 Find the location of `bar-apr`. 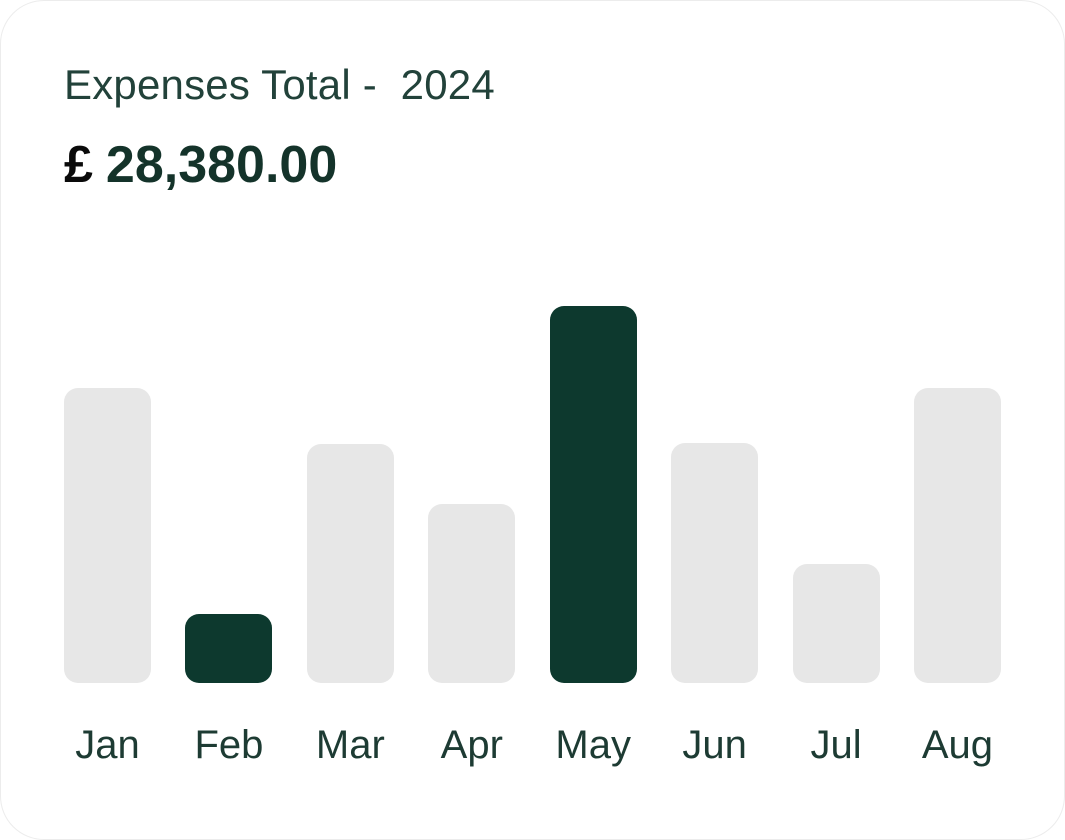

bar-apr is located at coordinates (472, 593).